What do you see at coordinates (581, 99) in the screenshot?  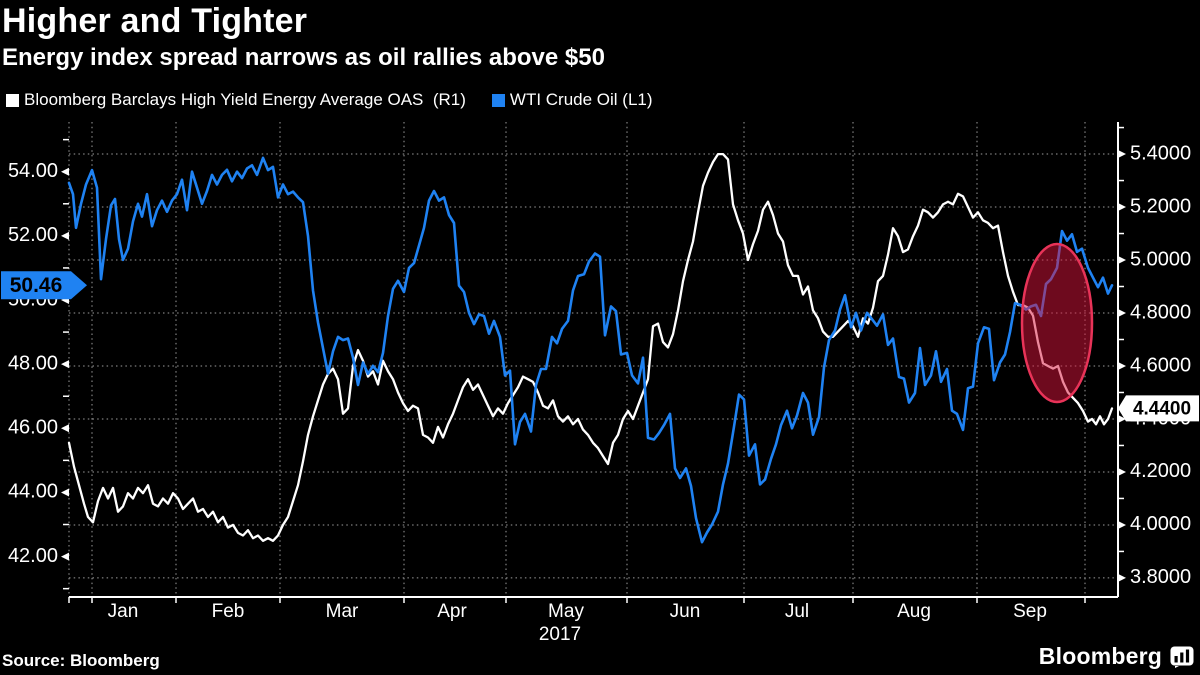 I see `legend-label-wti: WTI Crude Oil (L1)` at bounding box center [581, 99].